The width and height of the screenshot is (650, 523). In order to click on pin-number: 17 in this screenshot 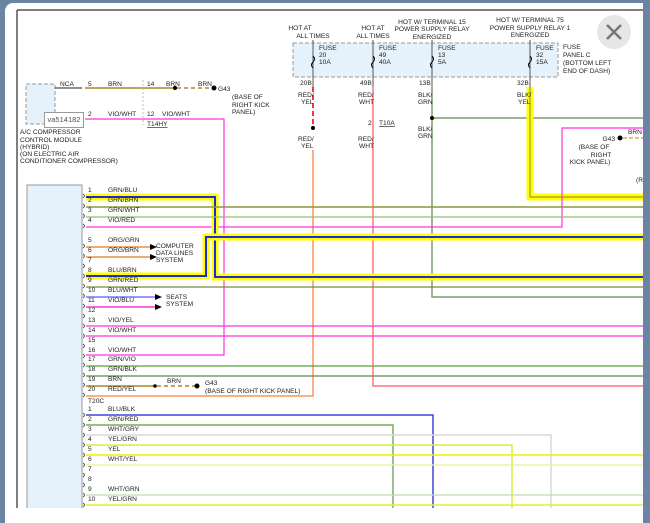, I will do `click(92, 359)`.